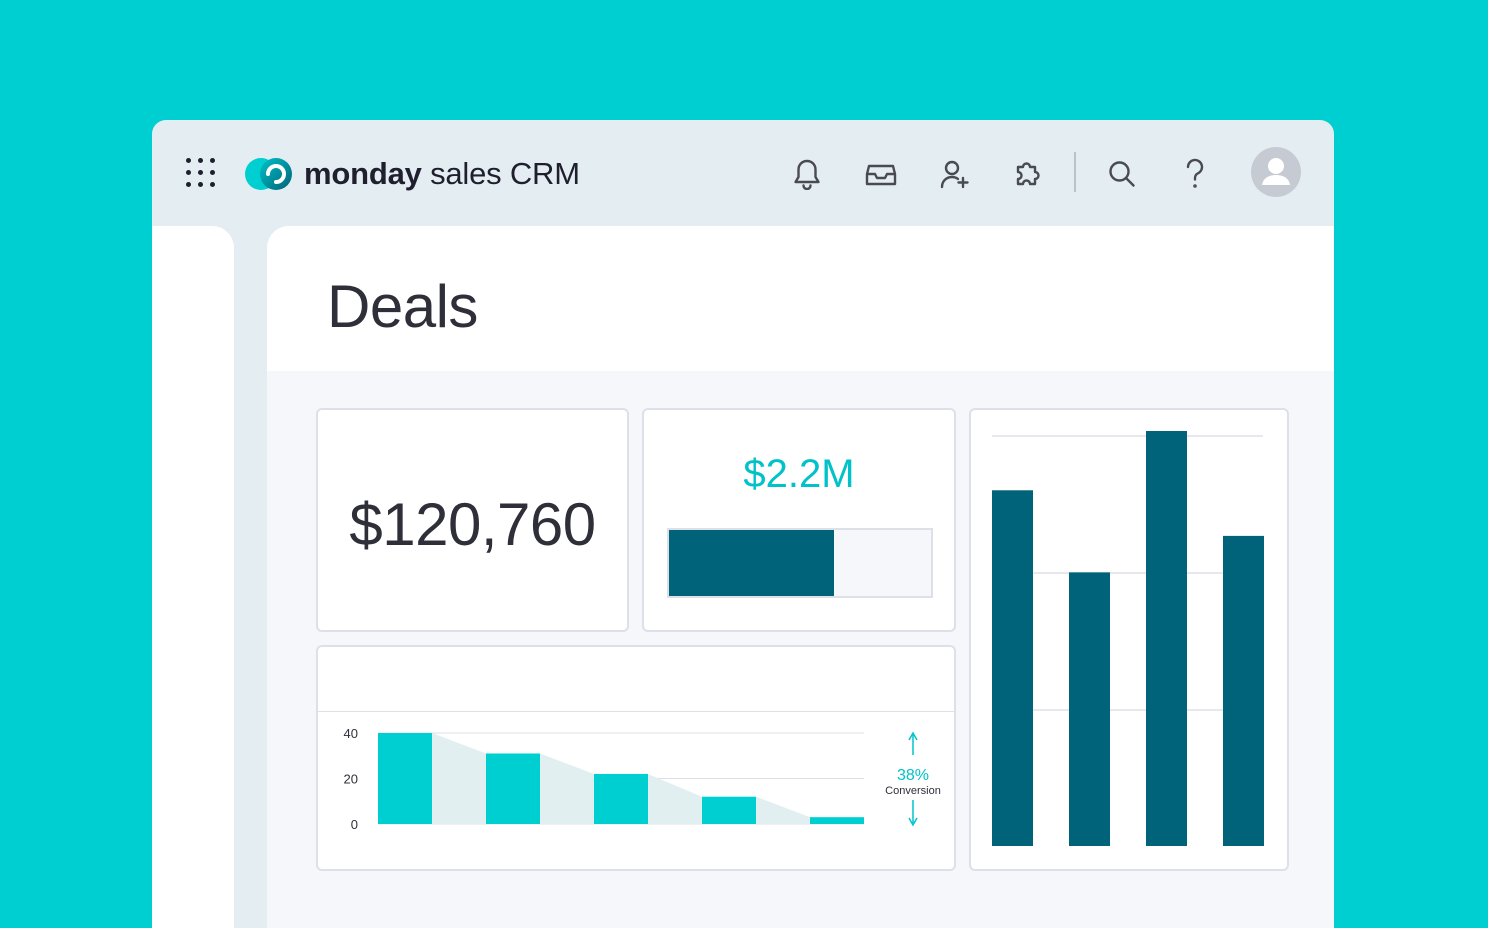 The image size is (1488, 928). What do you see at coordinates (351, 779) in the screenshot?
I see `y-tick-label: 20` at bounding box center [351, 779].